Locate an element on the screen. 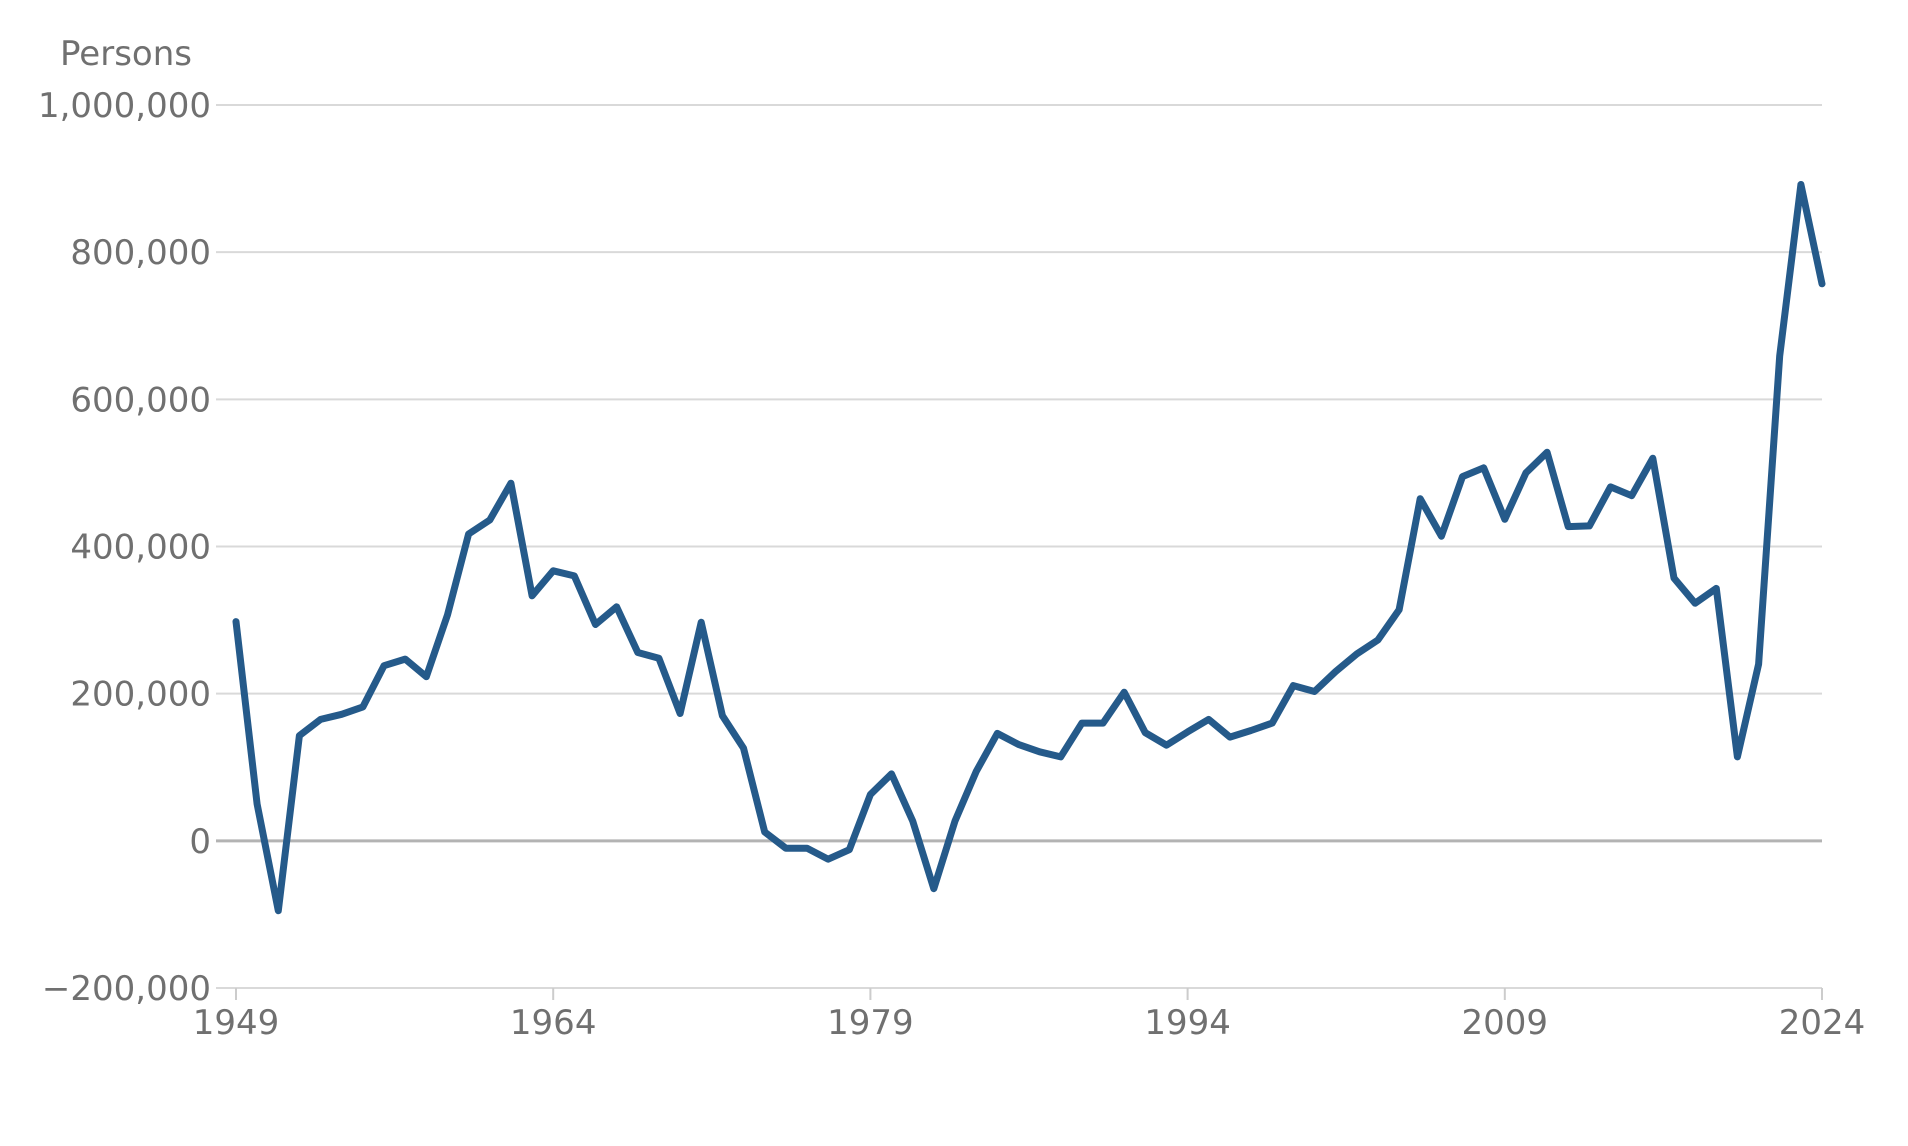 The width and height of the screenshot is (1908, 1146). x-tick-label: 1949 is located at coordinates (236, 1023).